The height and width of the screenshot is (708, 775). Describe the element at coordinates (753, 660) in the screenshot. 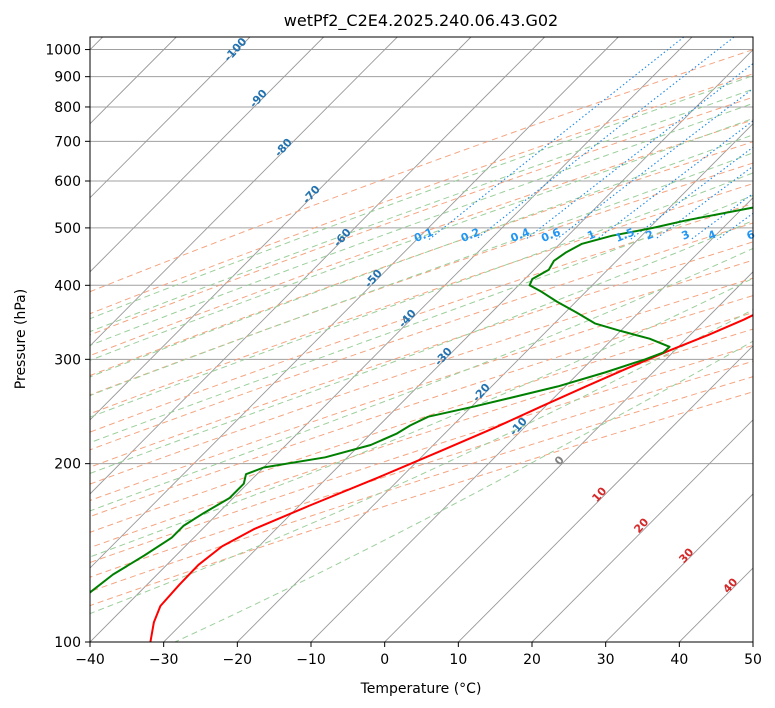

I see `x-tick-label: 50` at that location.